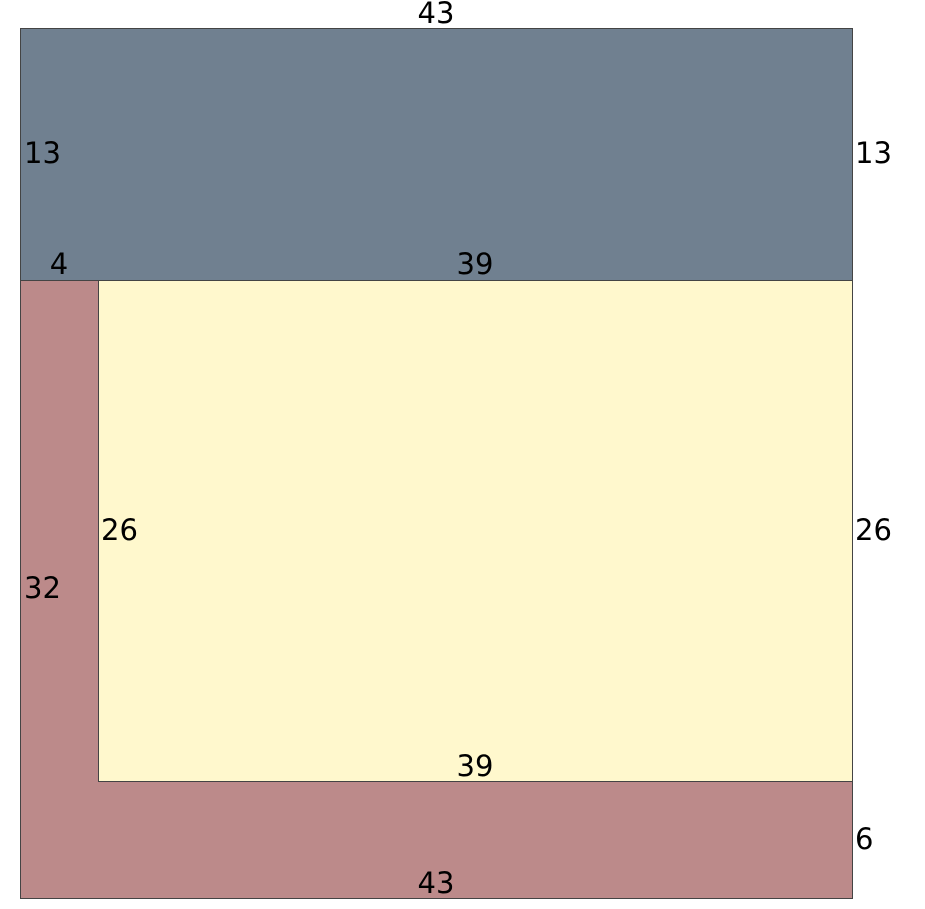 This screenshot has width=925, height=909. What do you see at coordinates (119, 530) in the screenshot?
I see `label-inner-left-height: 26` at bounding box center [119, 530].